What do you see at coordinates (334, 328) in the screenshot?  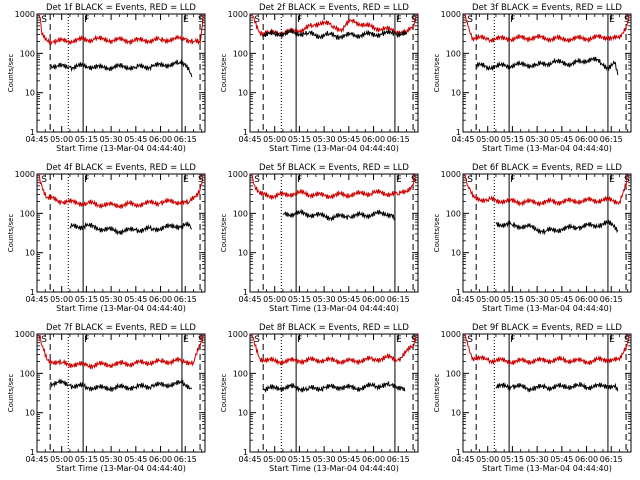 I see `chart-title: Det 8f BLACK = Events, RED = LLD` at bounding box center [334, 328].